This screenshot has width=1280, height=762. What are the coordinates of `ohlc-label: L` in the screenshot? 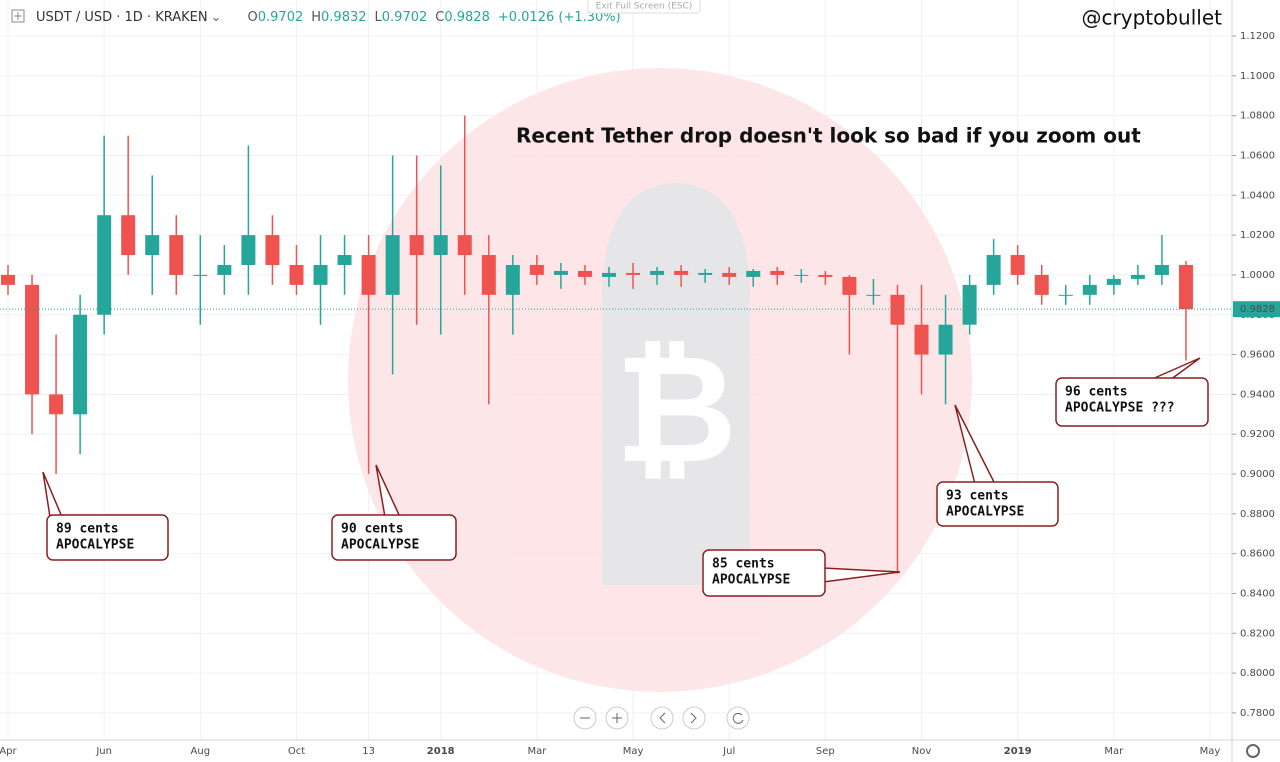 It's located at (379, 17).